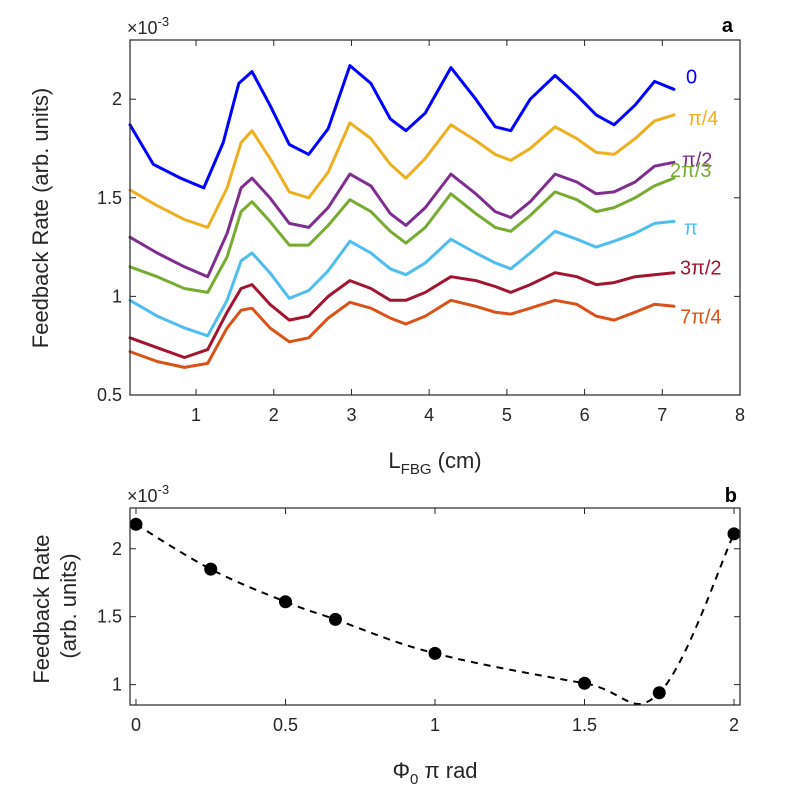 The width and height of the screenshot is (789, 791). I want to click on panel-a-ylabel: Feedback Rate (arb. units), so click(40, 218).